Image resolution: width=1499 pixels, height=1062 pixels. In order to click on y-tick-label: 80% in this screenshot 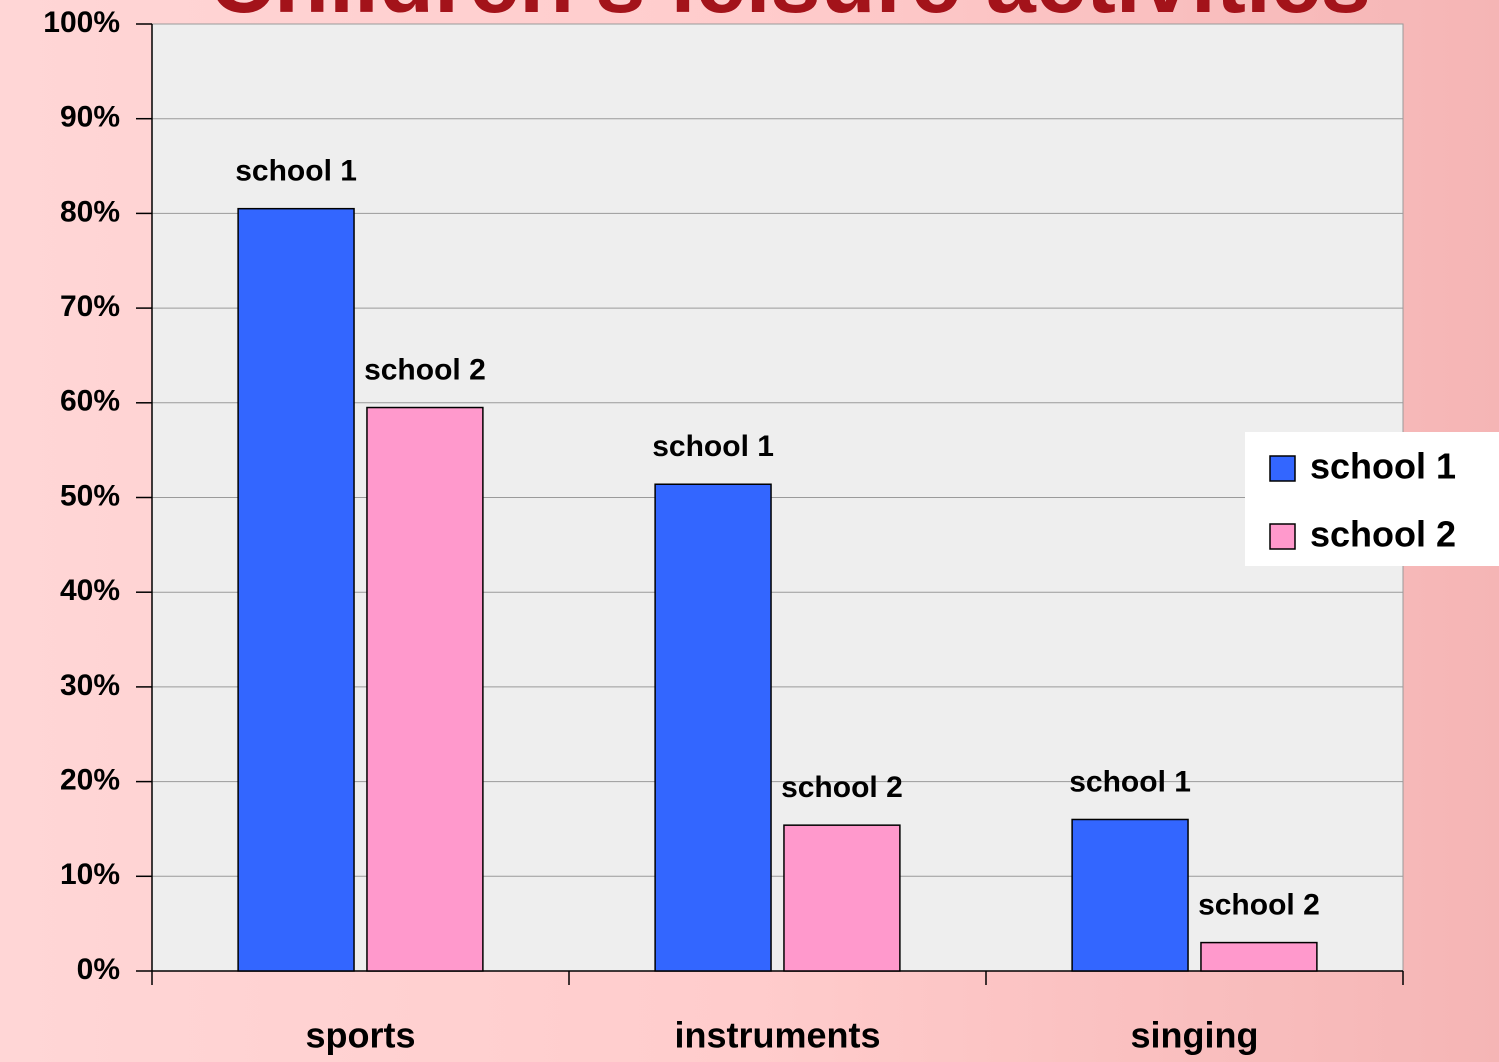, I will do `click(90, 211)`.